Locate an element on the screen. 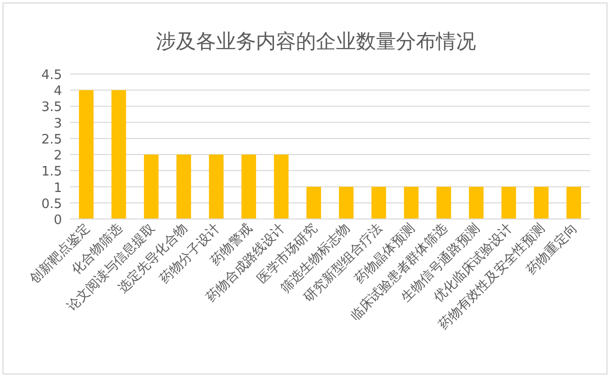 This screenshot has width=612, height=379. y-tick-label: 1 is located at coordinates (58, 188).